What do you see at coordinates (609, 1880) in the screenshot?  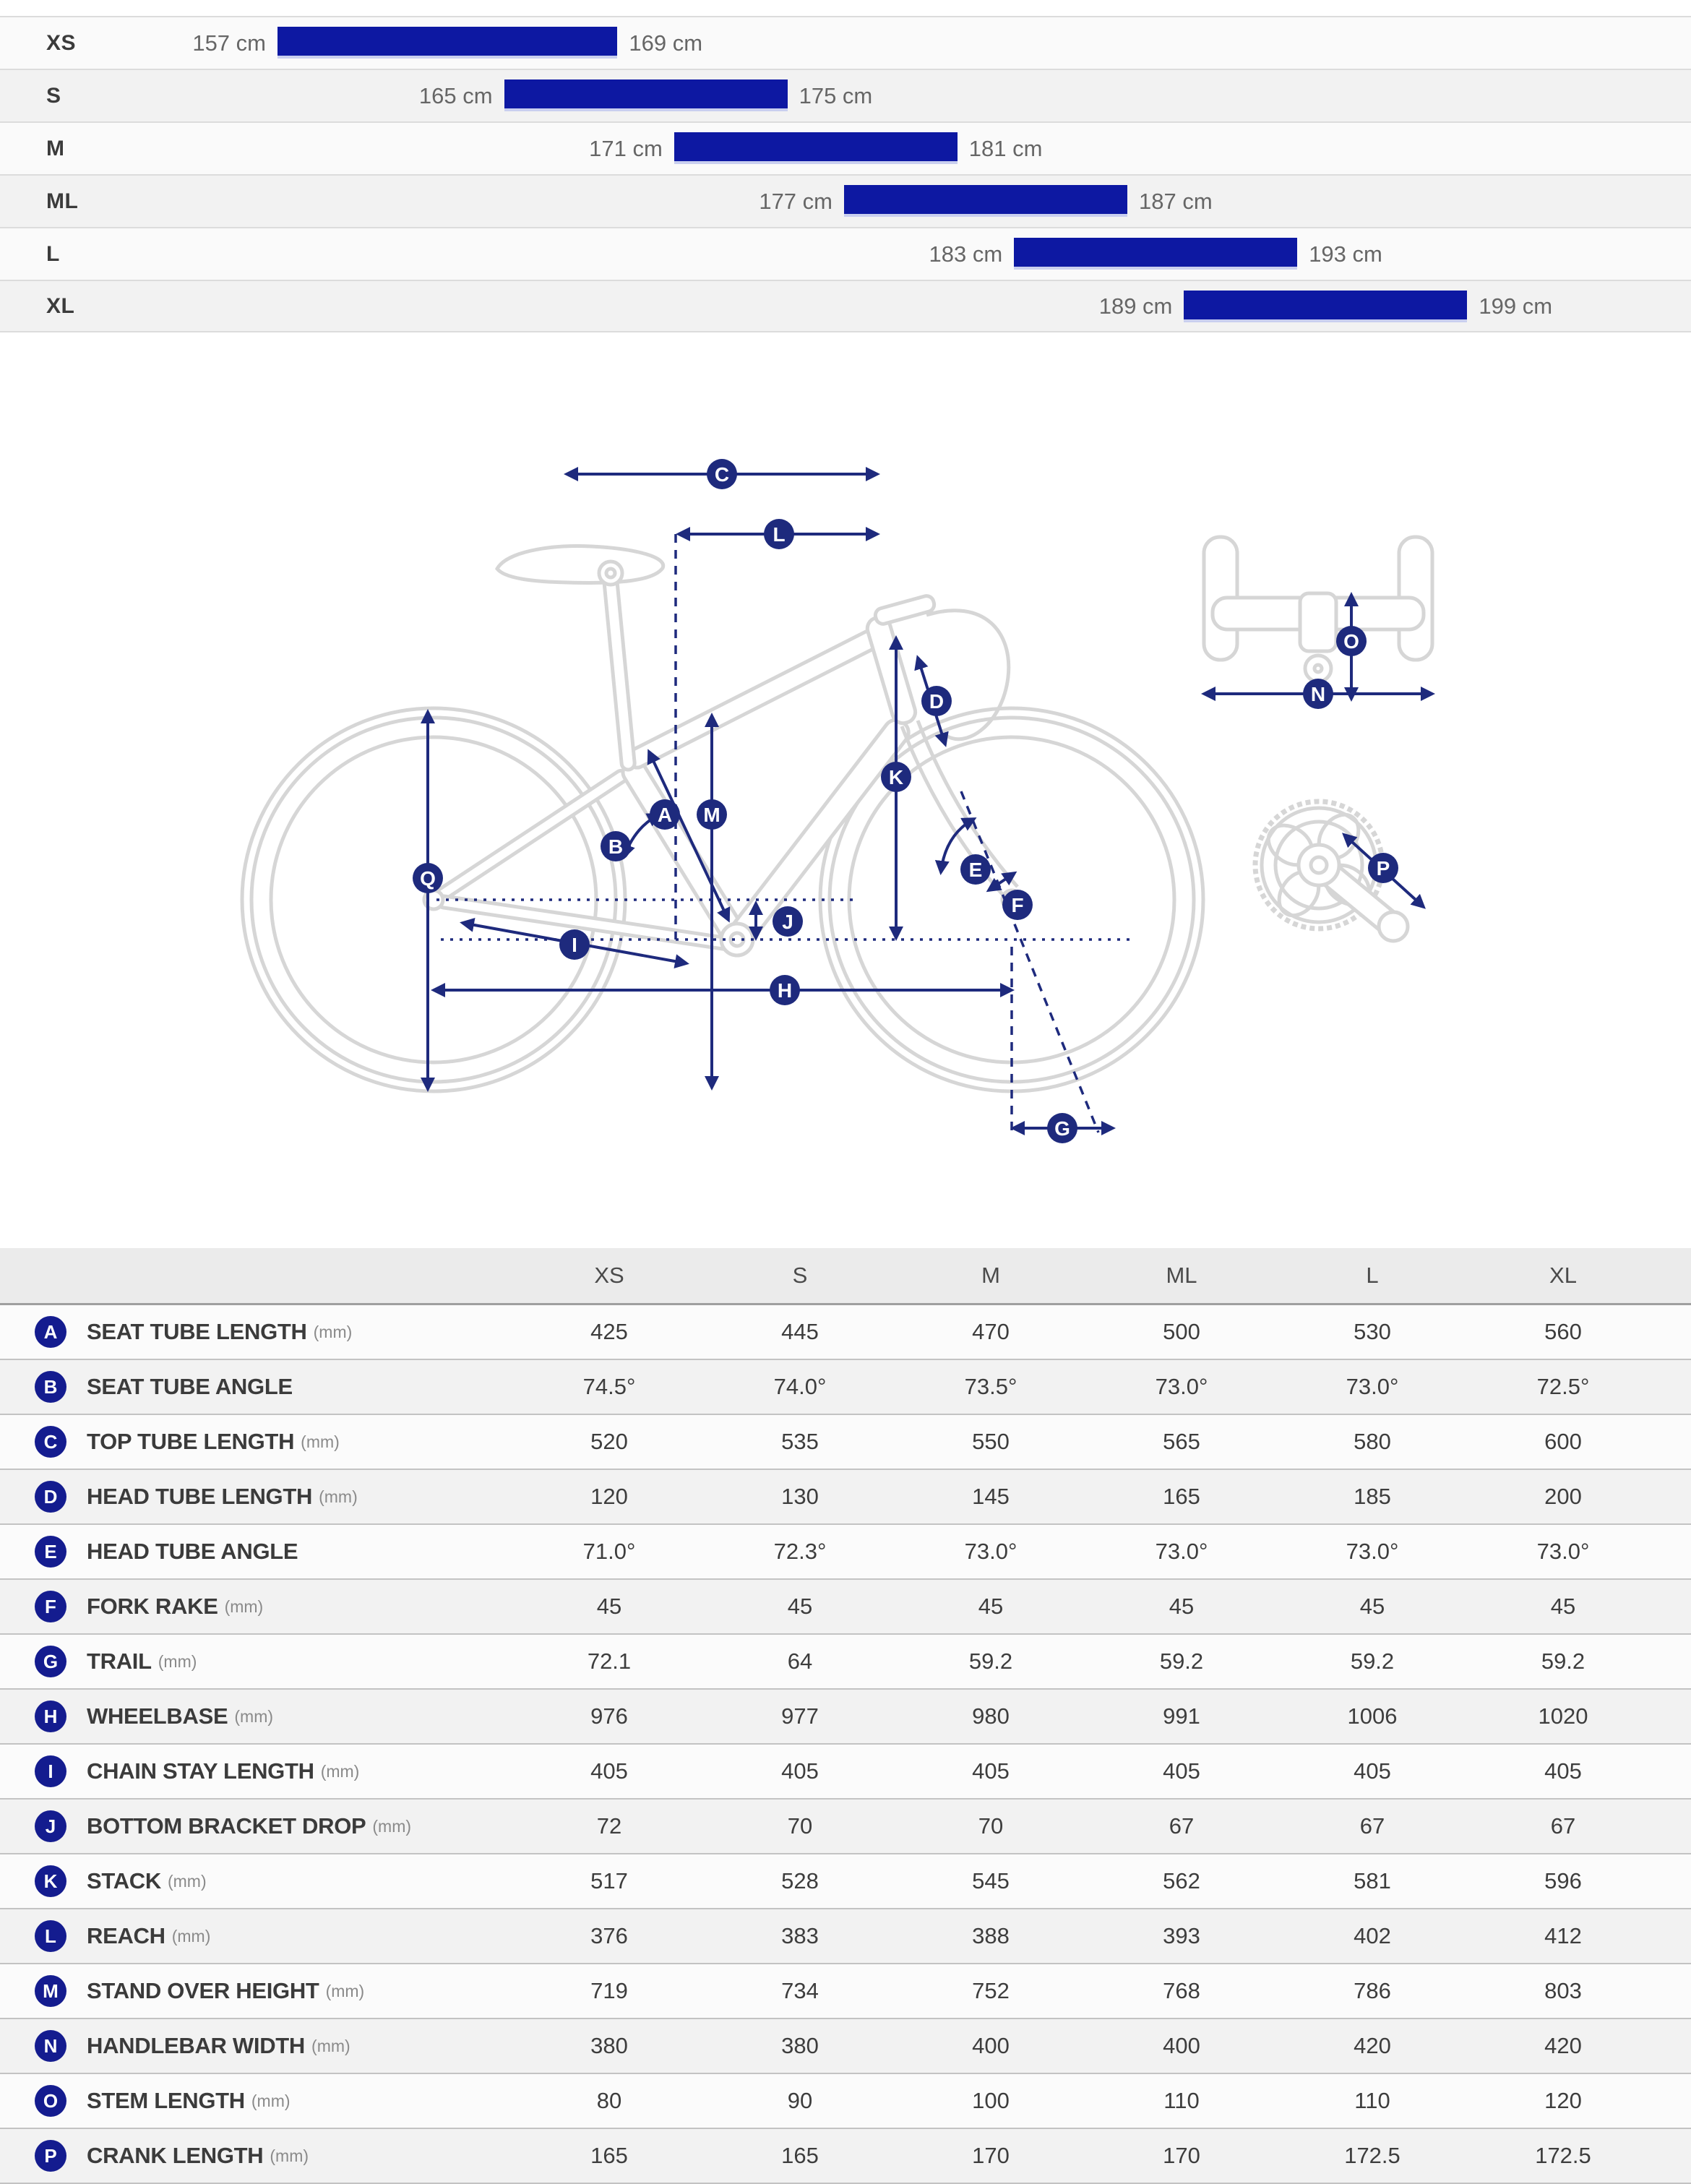 I see `value-k-xs: 517` at bounding box center [609, 1880].